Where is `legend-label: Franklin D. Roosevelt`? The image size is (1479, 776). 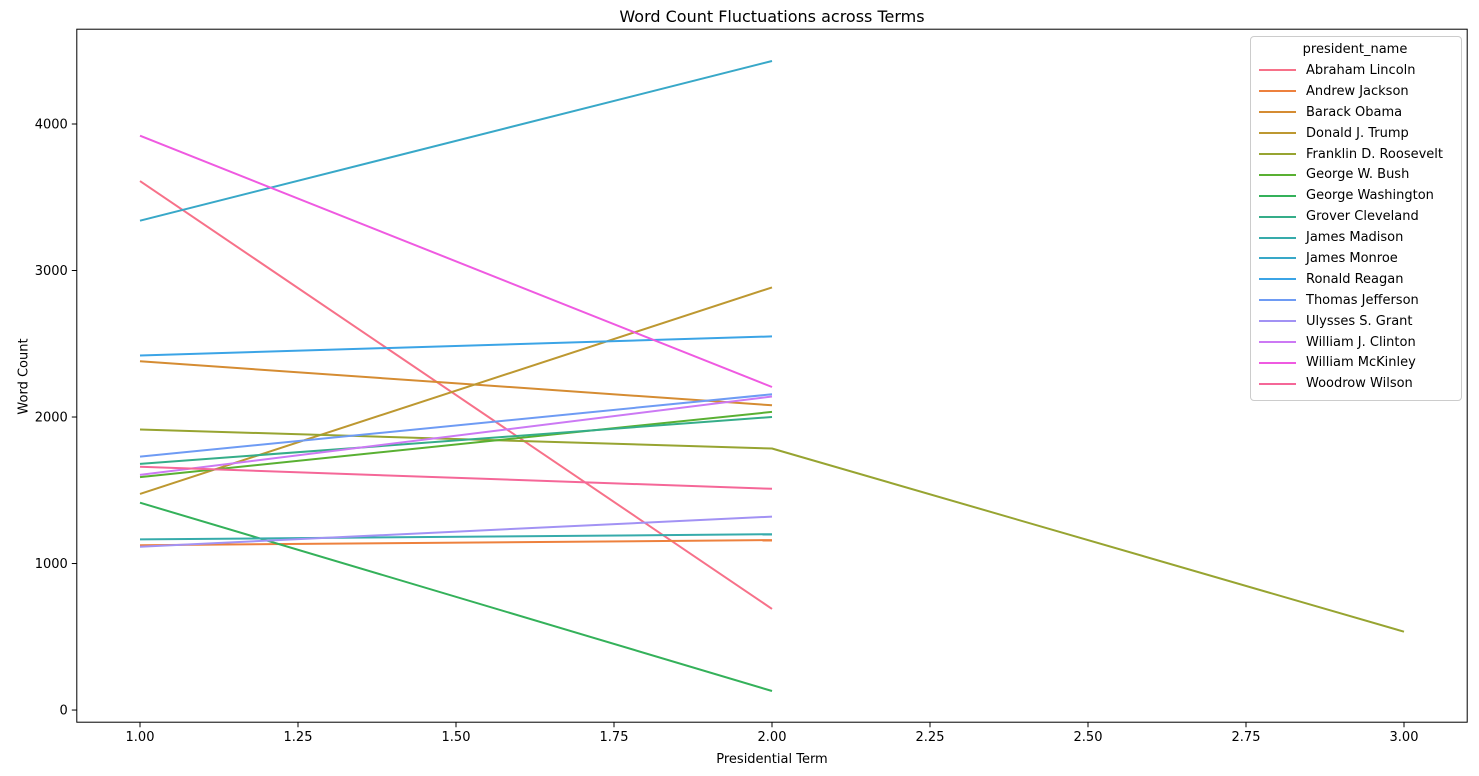
legend-label: Franklin D. Roosevelt is located at coordinates (1375, 154).